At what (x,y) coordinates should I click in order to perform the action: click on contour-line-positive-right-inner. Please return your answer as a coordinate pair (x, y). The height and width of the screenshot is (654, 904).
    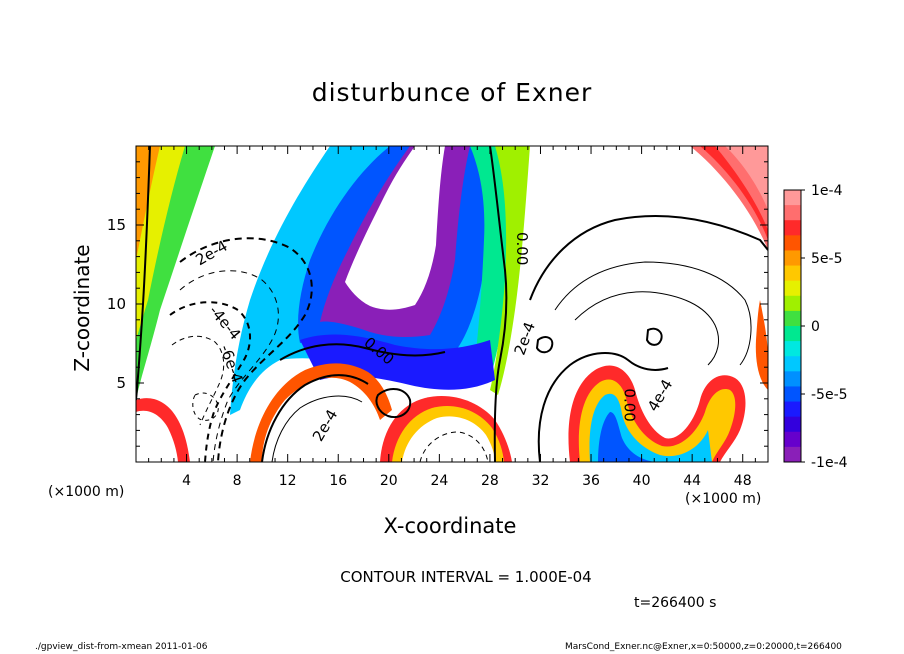
    Looking at the image, I should click on (653, 313).